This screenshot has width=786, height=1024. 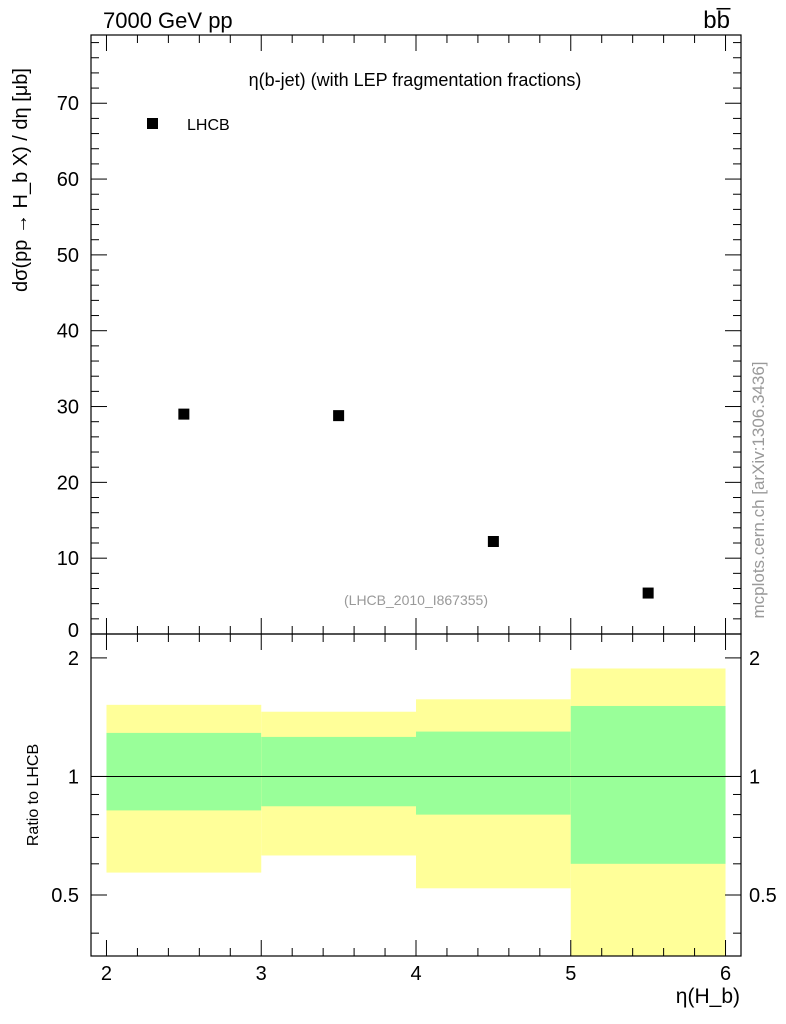 I want to click on main-y-tick-label: 40, so click(x=68, y=332).